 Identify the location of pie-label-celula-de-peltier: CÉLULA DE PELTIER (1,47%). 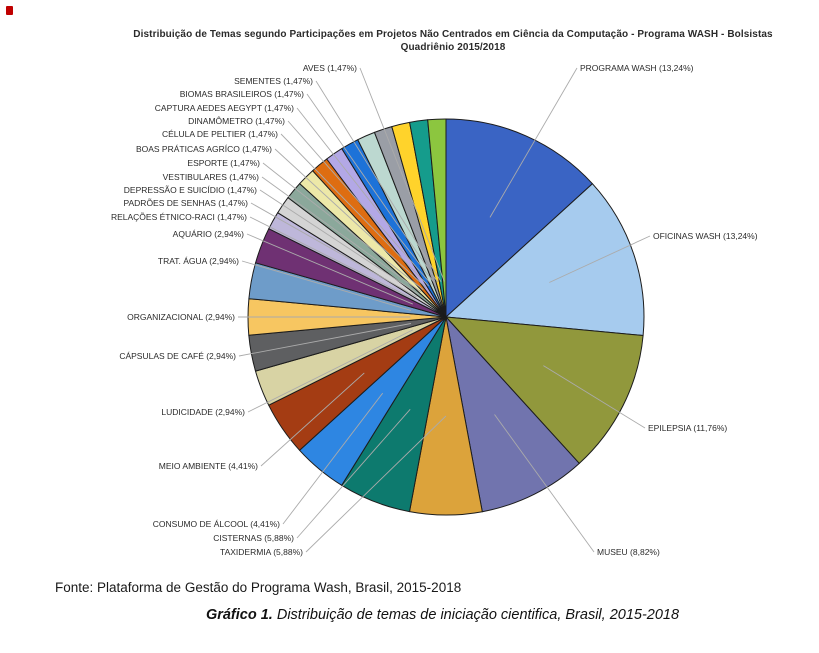
(219, 133).